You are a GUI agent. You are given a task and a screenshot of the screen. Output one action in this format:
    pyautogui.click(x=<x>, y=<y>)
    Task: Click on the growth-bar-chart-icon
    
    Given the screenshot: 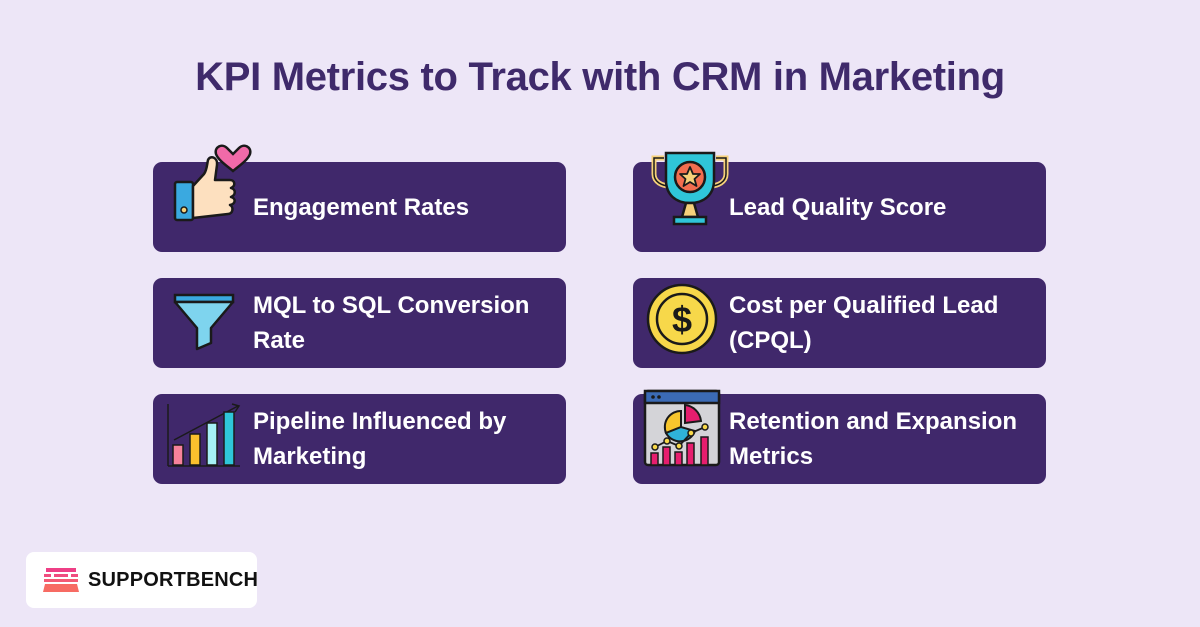 What is the action you would take?
    pyautogui.click(x=204, y=435)
    